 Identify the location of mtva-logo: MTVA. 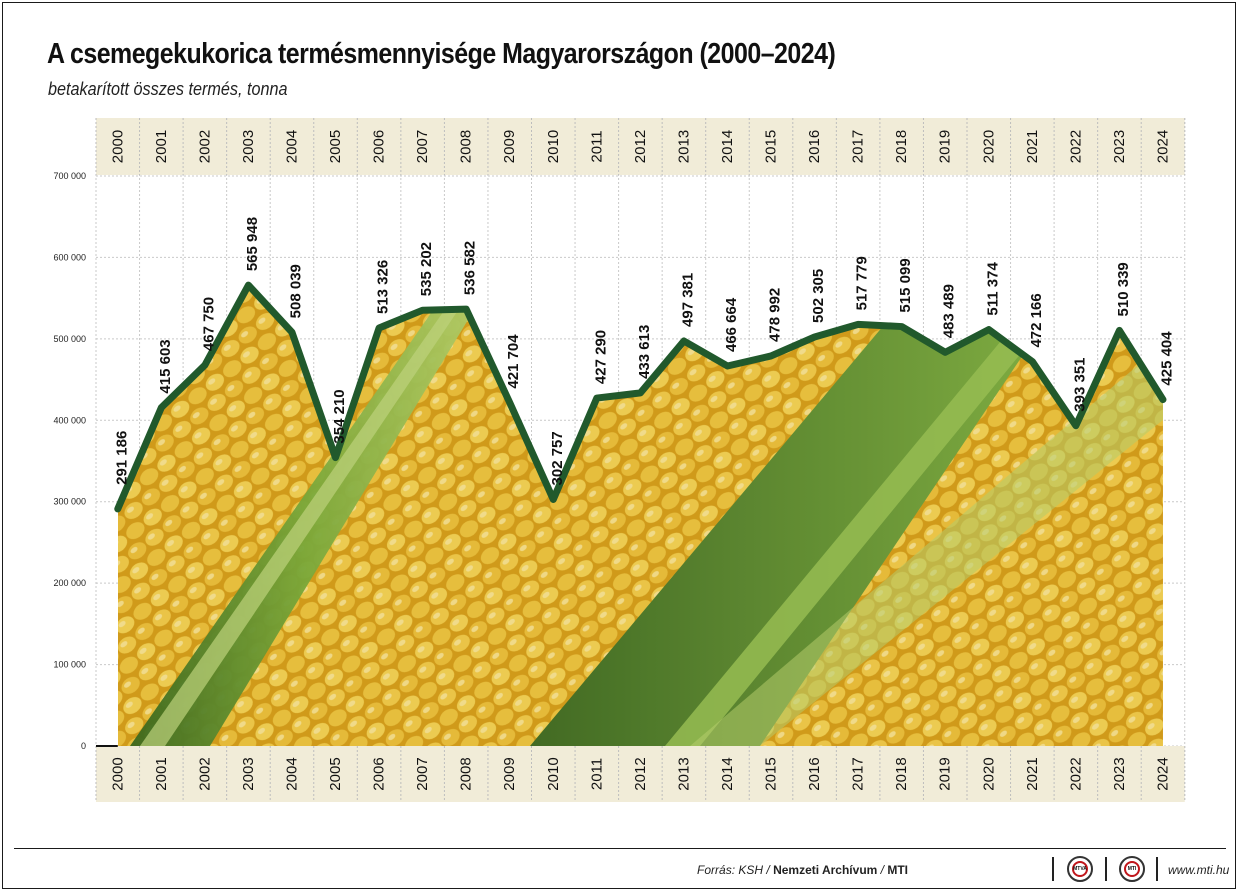
(1080, 869).